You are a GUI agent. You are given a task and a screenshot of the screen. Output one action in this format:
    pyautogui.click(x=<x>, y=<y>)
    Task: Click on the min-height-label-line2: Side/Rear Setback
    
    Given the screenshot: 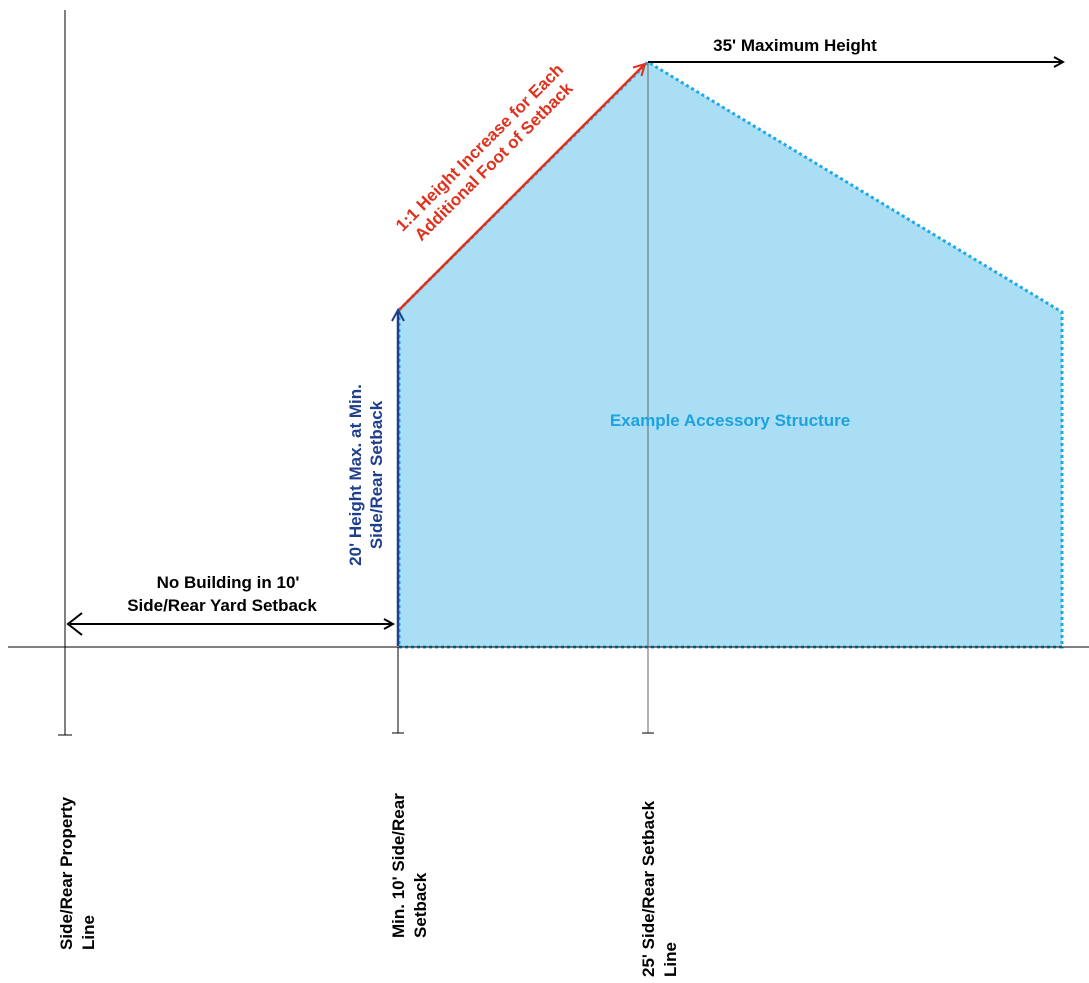 What is the action you would take?
    pyautogui.click(x=376, y=474)
    